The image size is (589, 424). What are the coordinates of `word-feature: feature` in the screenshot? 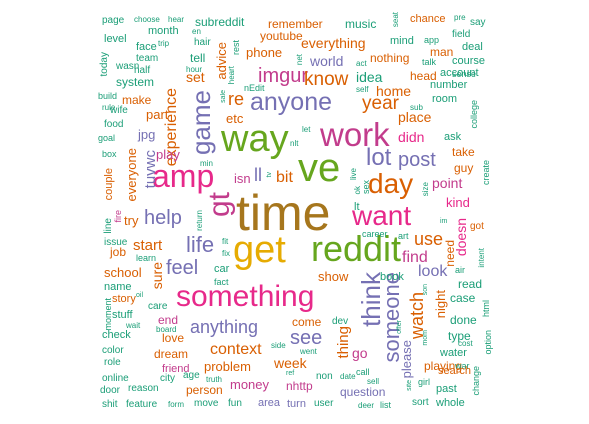 It's located at (142, 404).